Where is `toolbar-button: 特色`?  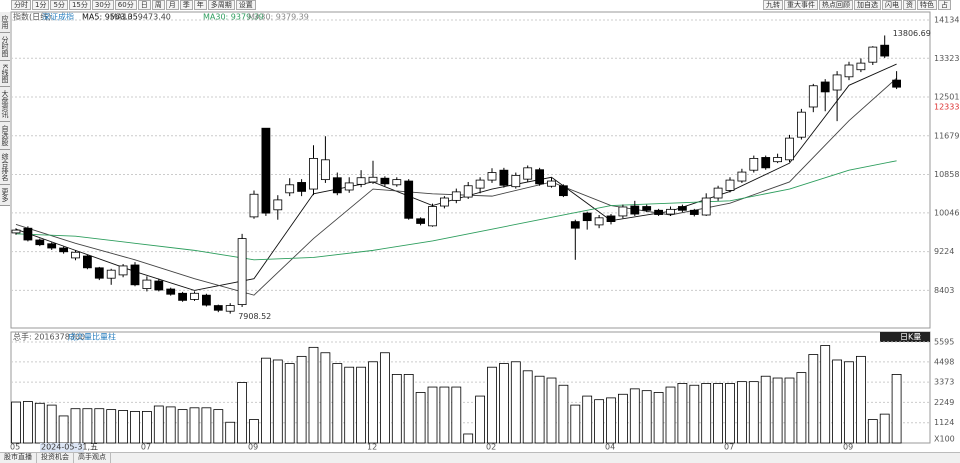 toolbar-button: 特色 is located at coordinates (927, 5).